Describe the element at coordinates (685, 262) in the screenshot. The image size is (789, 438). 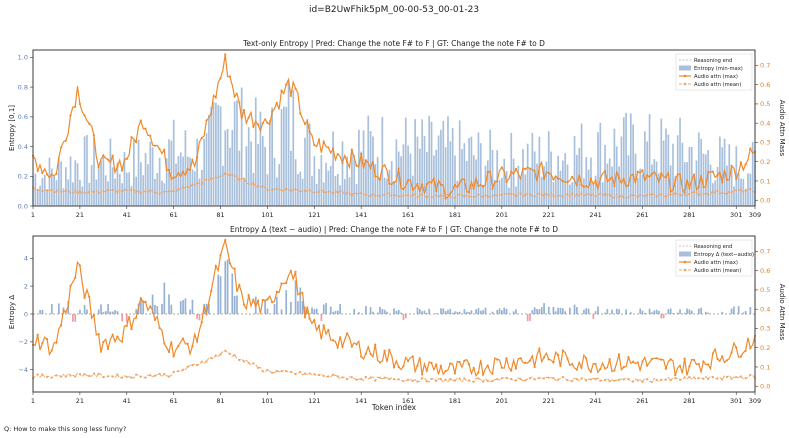
I see `legend-swatch-audio-max-marker` at that location.